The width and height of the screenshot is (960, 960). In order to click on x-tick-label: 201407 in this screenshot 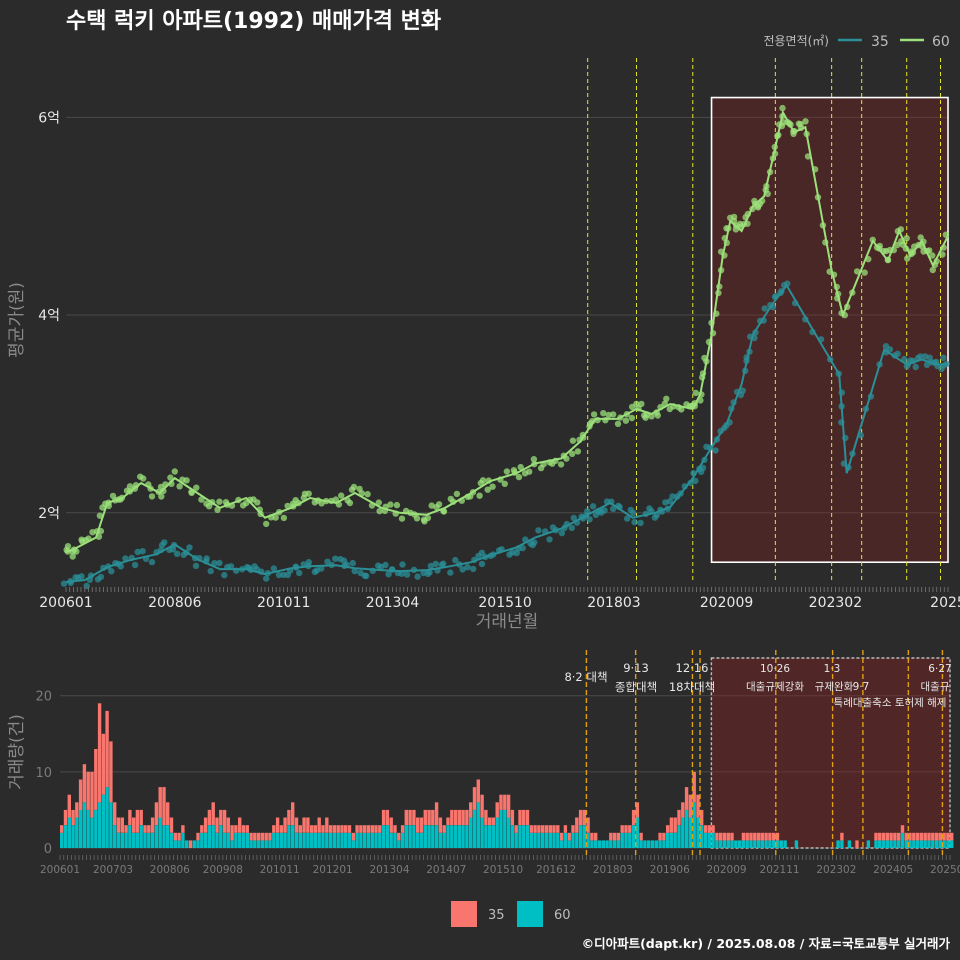, I will do `click(446, 870)`.